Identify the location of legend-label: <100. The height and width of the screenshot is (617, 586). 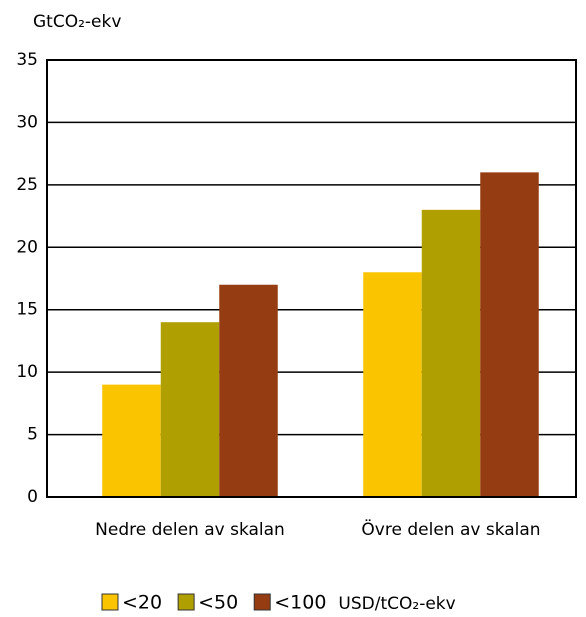
(300, 603).